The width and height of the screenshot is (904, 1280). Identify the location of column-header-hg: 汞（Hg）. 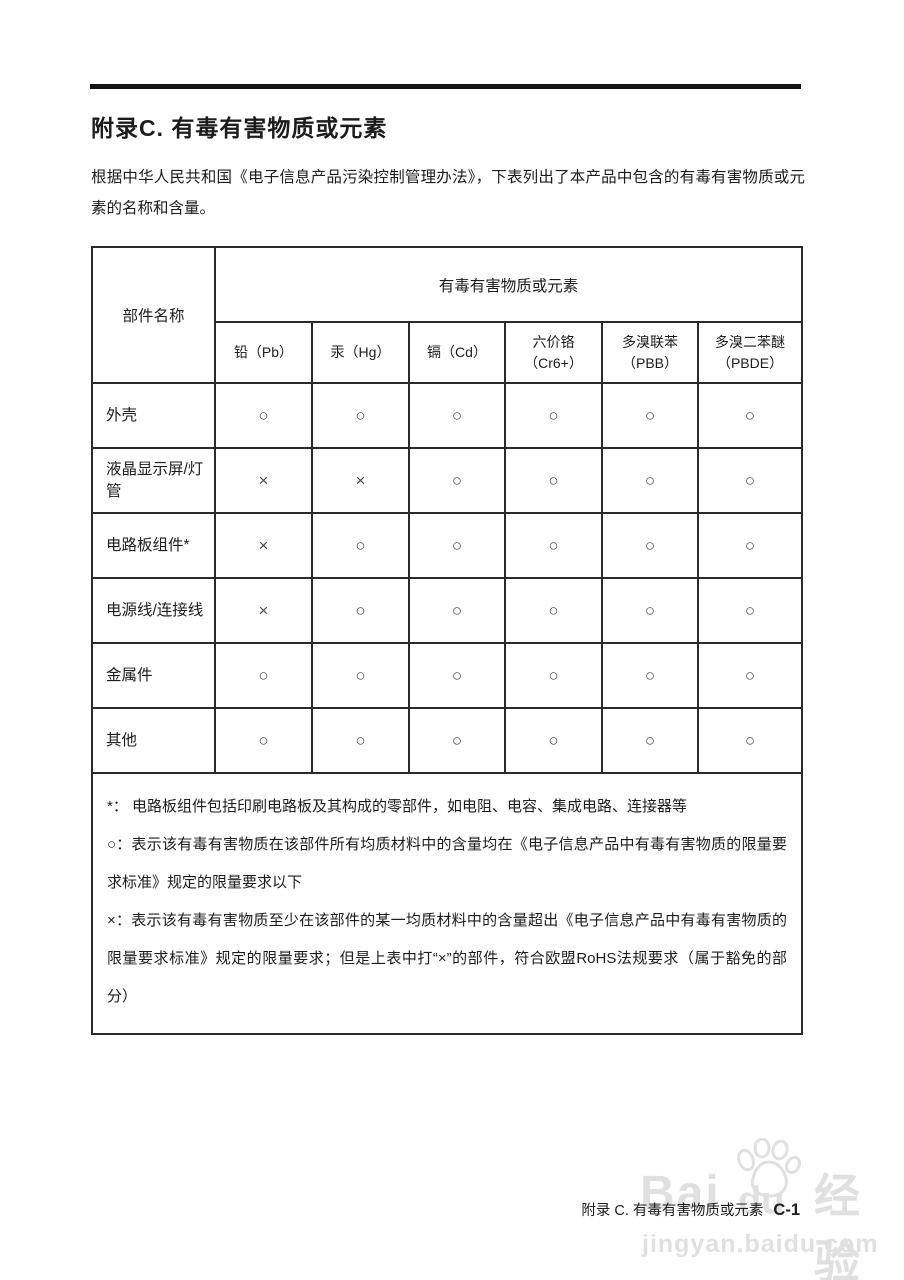
(360, 352).